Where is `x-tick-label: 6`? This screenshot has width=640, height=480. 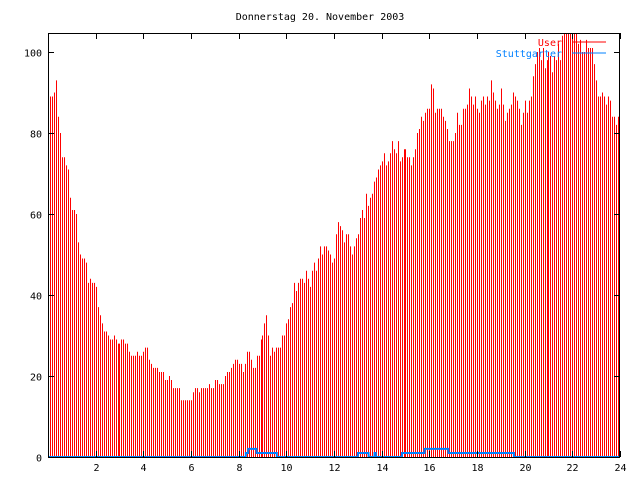 x-tick-label: 6 is located at coordinates (191, 468).